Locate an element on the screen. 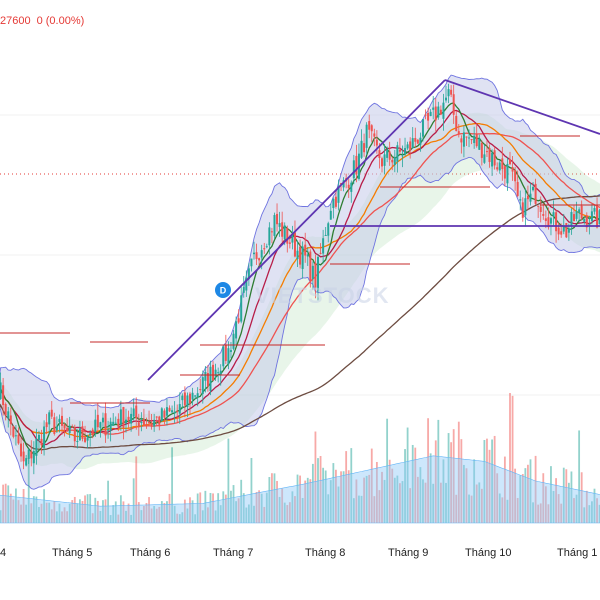  x-tick-label: Tháng 5 is located at coordinates (72, 553).